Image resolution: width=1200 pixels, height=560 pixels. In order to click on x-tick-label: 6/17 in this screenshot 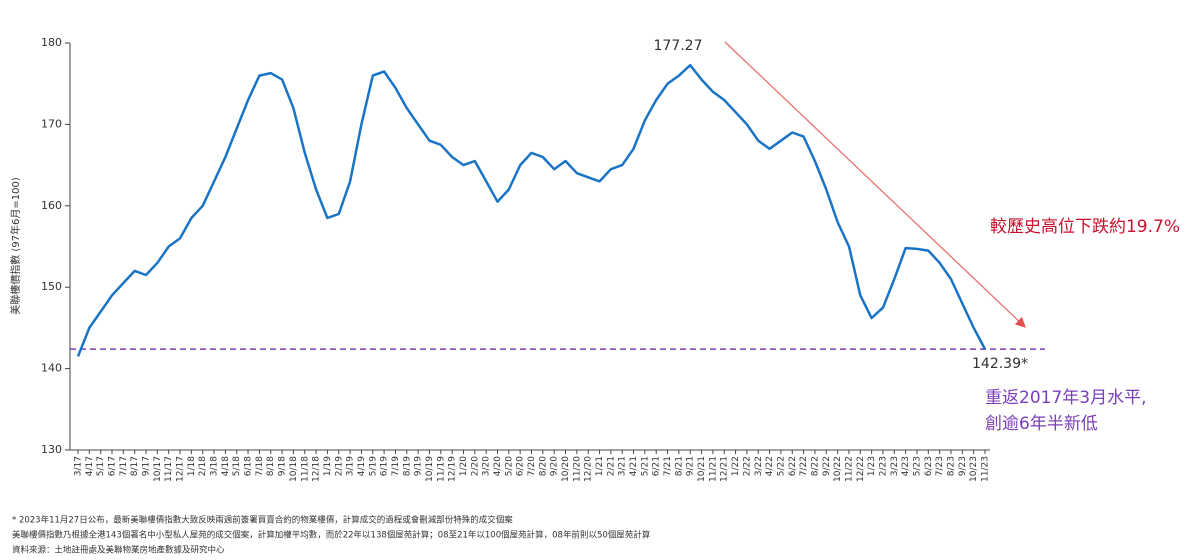, I will do `click(113, 466)`.